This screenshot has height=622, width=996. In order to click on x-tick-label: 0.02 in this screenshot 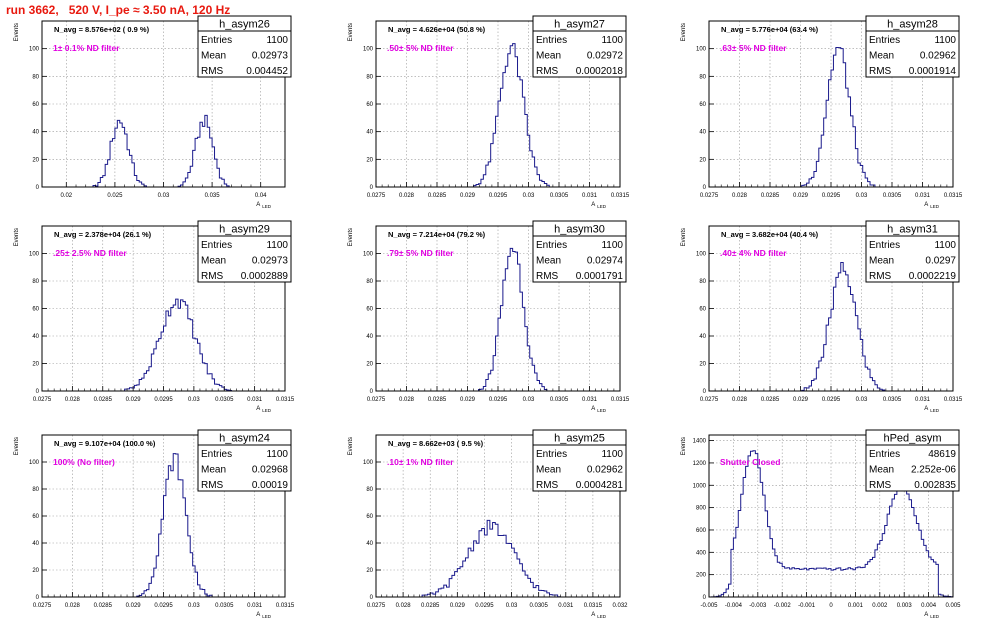, I will do `click(66, 196)`.